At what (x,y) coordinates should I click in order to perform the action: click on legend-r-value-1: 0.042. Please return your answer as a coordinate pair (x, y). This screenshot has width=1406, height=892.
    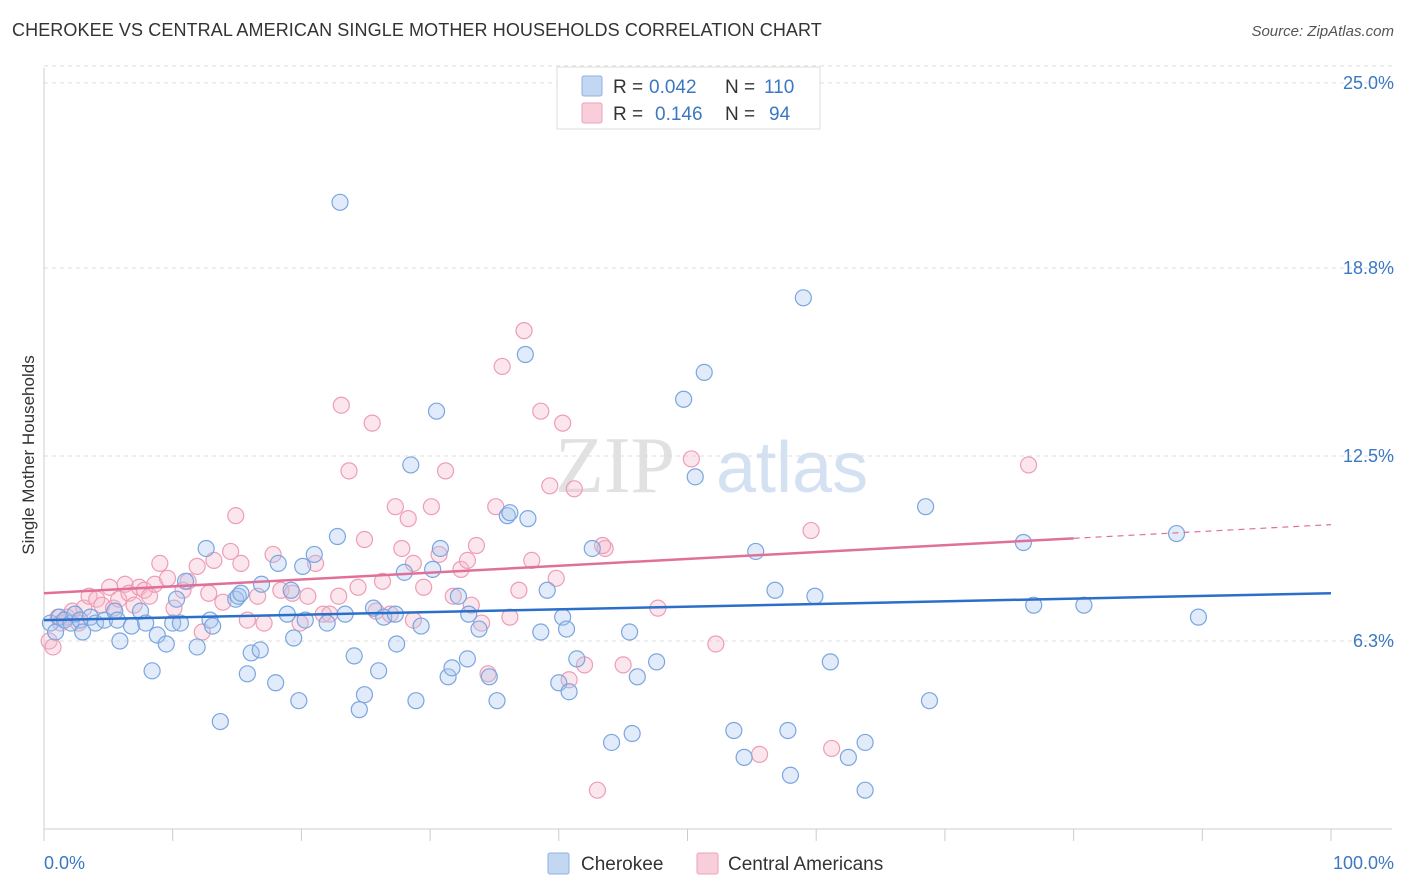
    Looking at the image, I should click on (673, 87).